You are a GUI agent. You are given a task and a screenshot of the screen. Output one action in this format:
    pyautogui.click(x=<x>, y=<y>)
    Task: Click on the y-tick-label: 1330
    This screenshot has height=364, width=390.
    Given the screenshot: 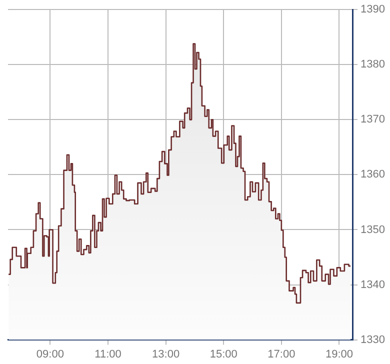 What is the action you would take?
    pyautogui.click(x=373, y=340)
    